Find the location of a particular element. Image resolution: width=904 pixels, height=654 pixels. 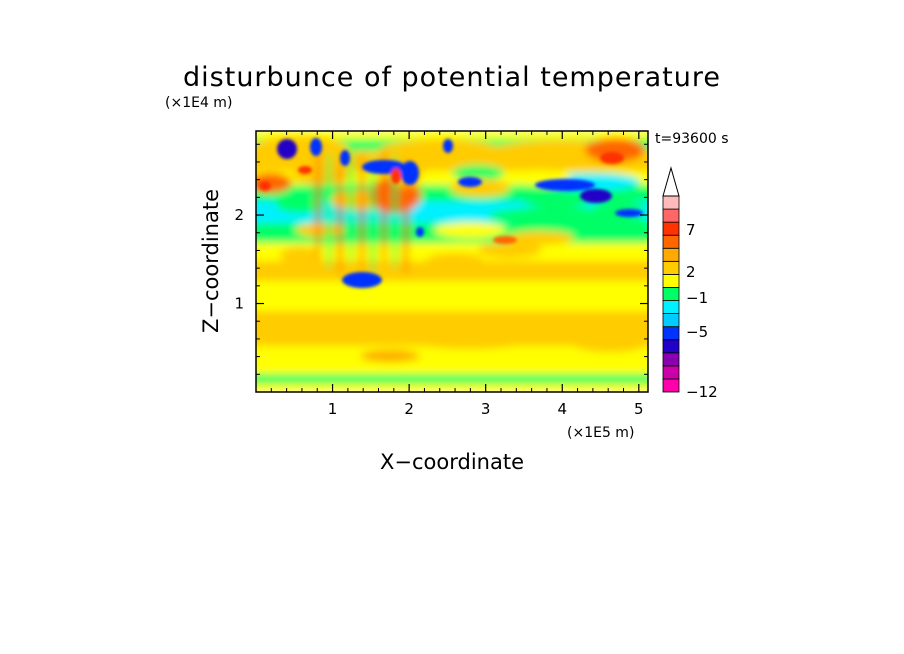

x-tick-label: 5 is located at coordinates (639, 409).